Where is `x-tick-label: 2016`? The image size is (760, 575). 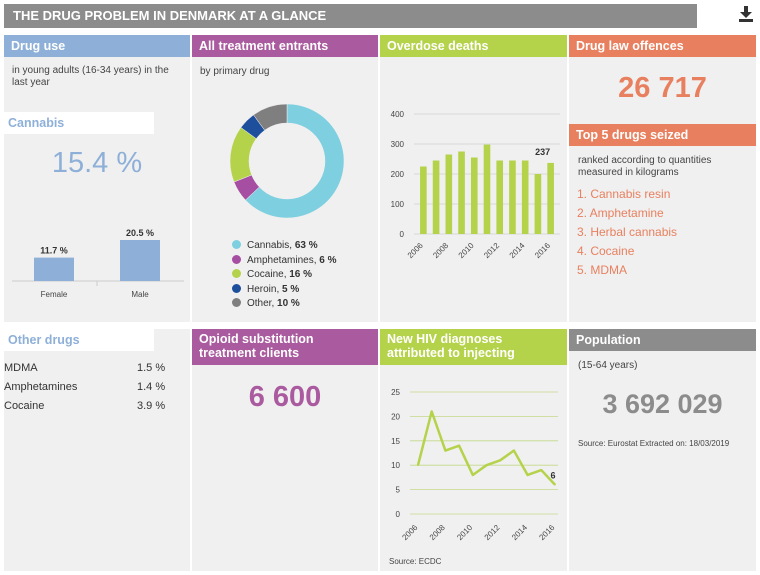
x-tick-label: 2016 is located at coordinates (542, 250).